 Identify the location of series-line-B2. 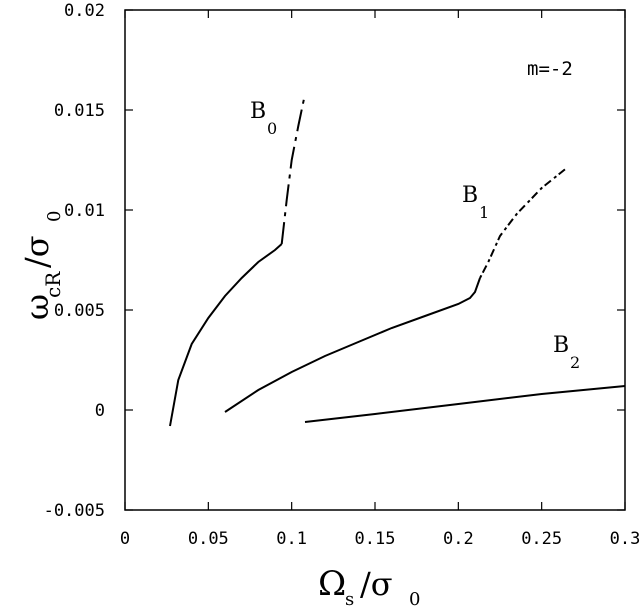
(465, 404).